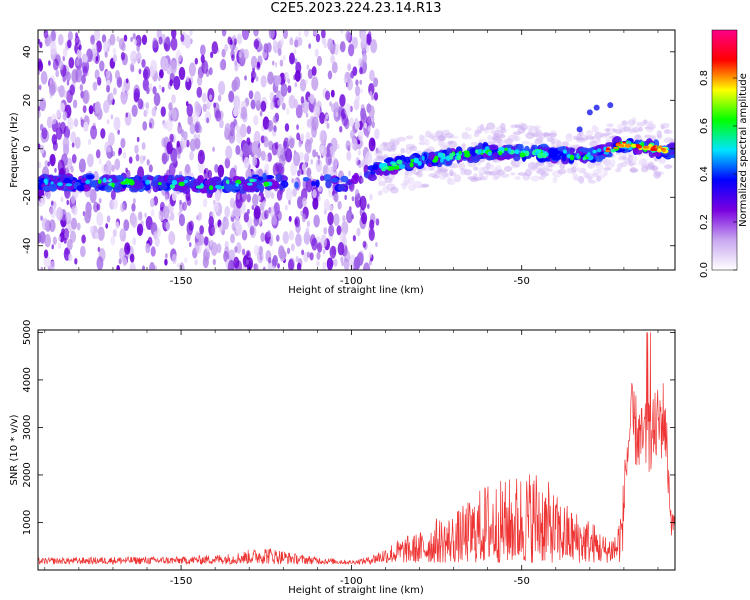 This screenshot has width=750, height=600. I want to click on y-tick-label: 20, so click(27, 100).